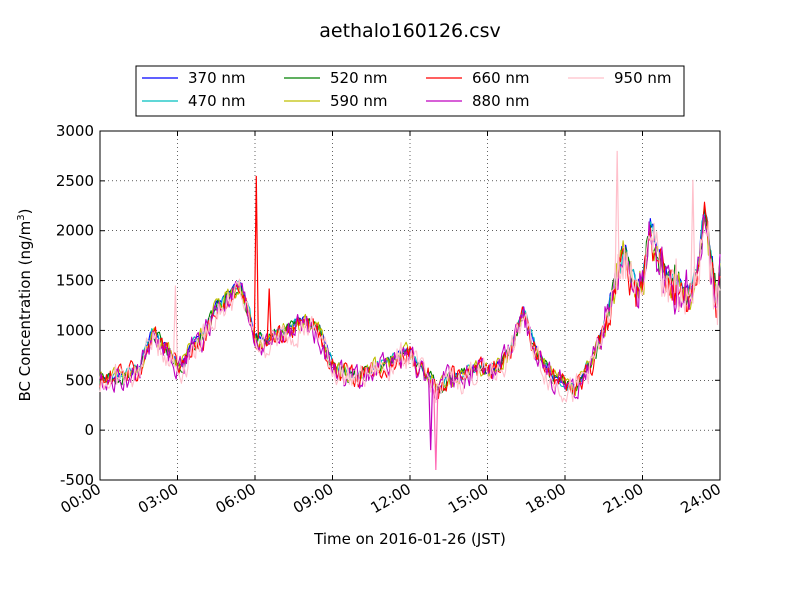  I want to click on x-tick-label: 09:00, so click(313, 498).